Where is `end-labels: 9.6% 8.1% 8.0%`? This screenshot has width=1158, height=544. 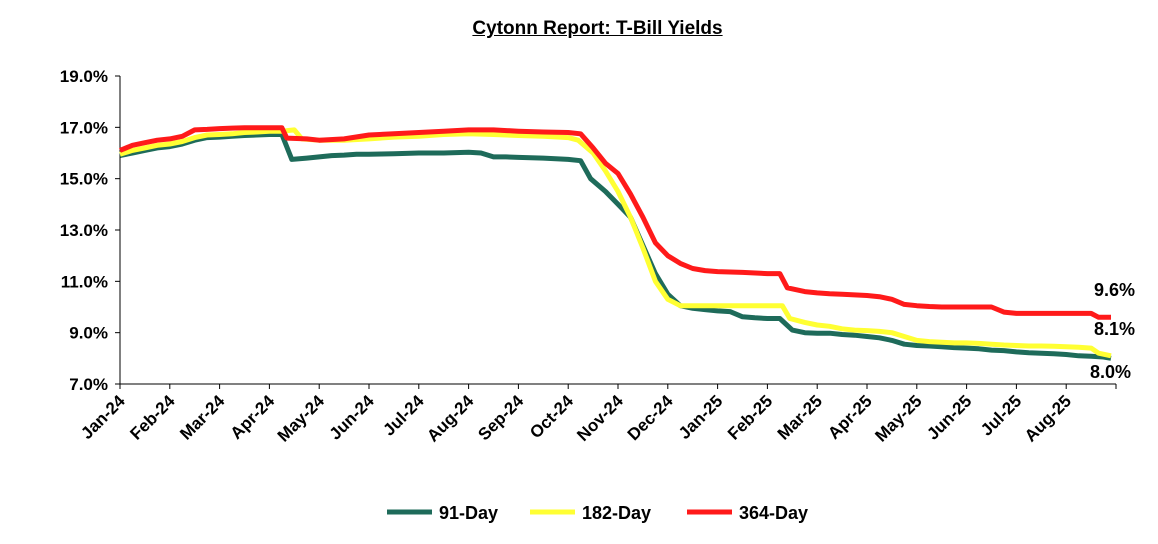
end-labels: 9.6% 8.1% 8.0% is located at coordinates (1112, 331).